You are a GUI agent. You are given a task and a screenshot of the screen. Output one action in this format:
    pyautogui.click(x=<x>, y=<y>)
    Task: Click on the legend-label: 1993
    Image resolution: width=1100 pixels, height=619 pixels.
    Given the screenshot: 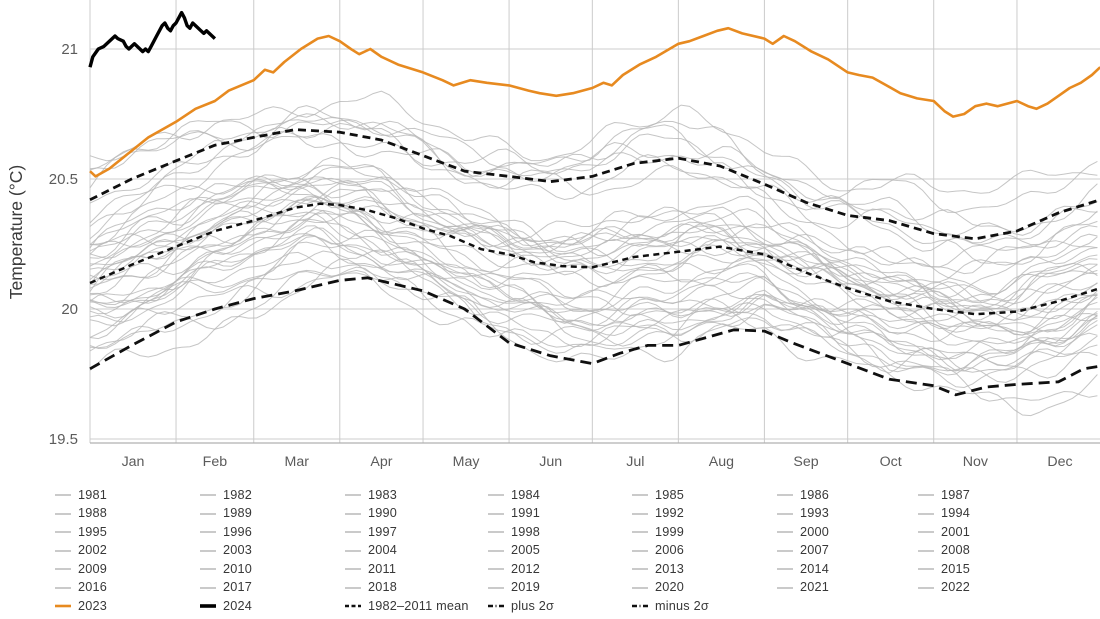 What is the action you would take?
    pyautogui.click(x=815, y=513)
    